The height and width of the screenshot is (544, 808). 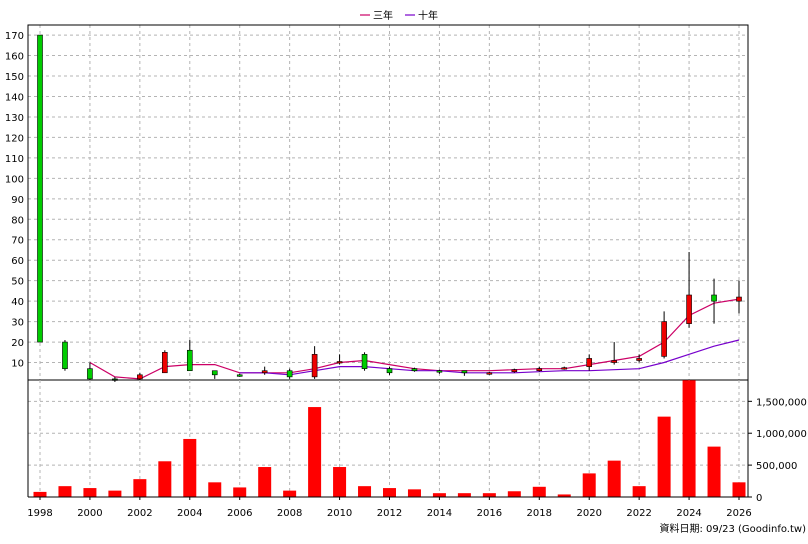 What do you see at coordinates (189, 513) in the screenshot?
I see `x-tick-label: 2004` at bounding box center [189, 513].